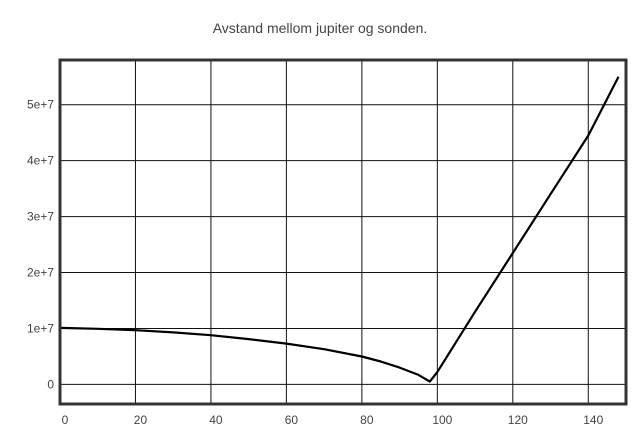  Describe the element at coordinates (216, 420) in the screenshot. I see `x-tick-label: 40` at that location.